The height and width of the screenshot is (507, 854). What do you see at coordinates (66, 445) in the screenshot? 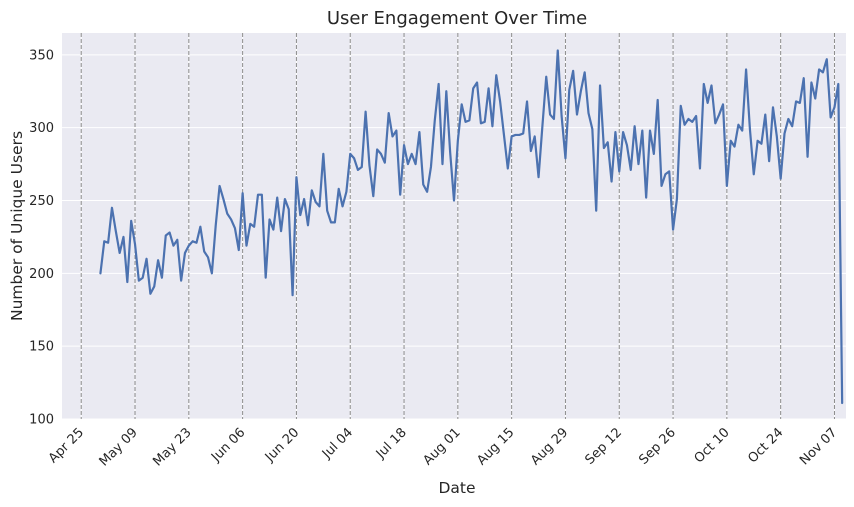
I see `x-tick-label: Apr 25` at bounding box center [66, 445].